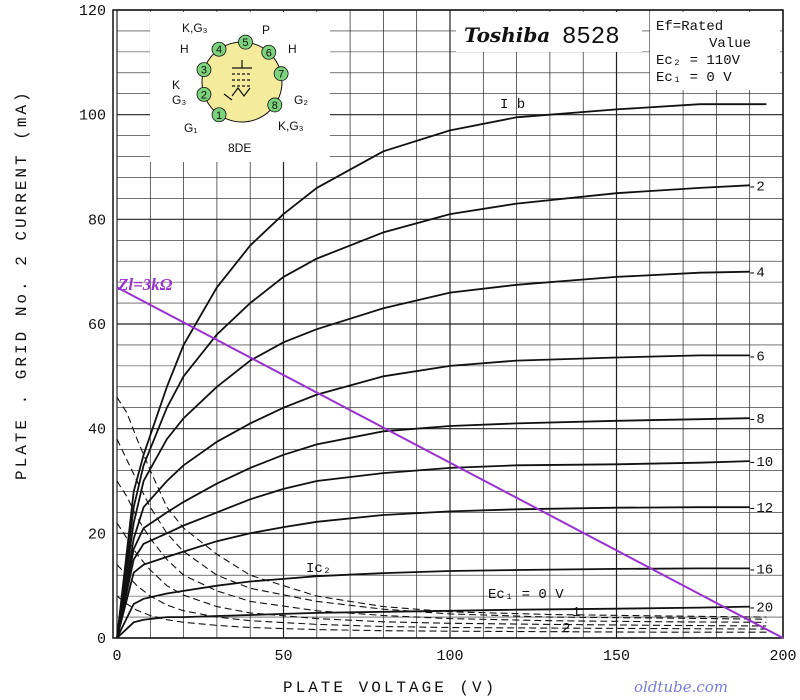  I want to click on ib-label: I b, so click(512, 105).